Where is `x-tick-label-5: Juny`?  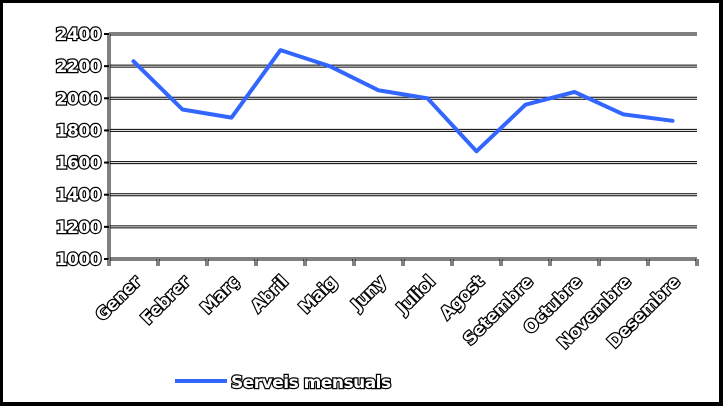
x-tick-label-5: Juny is located at coordinates (368, 293).